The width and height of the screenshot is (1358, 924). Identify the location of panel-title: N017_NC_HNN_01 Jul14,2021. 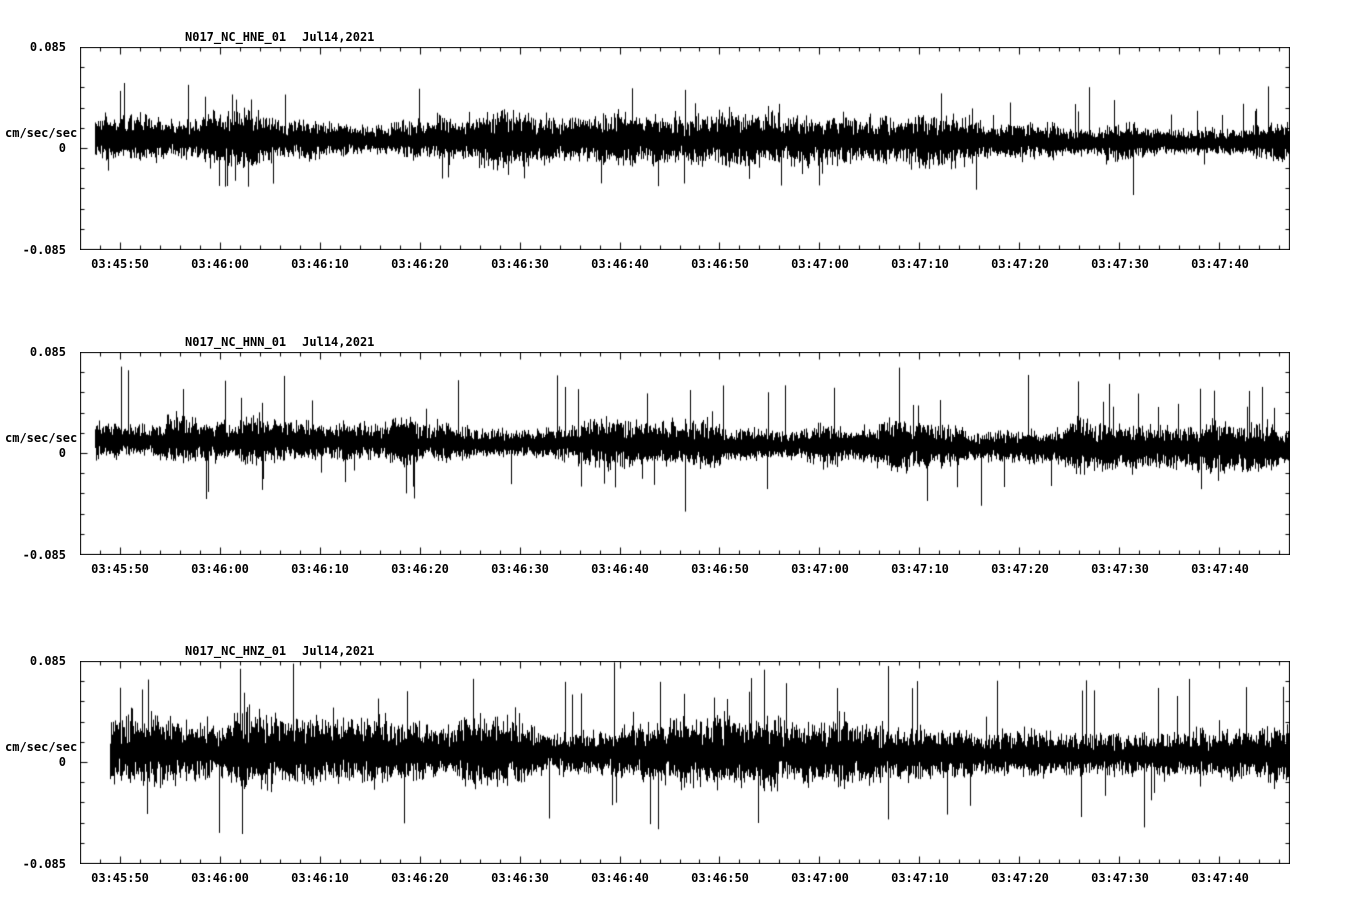
(279, 342).